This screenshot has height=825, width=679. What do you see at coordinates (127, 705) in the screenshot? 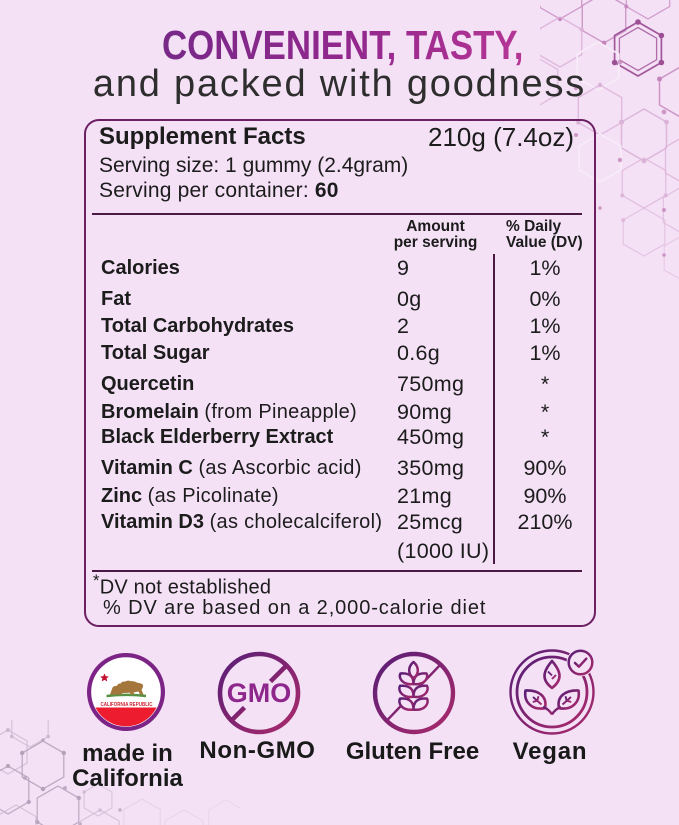
I see `svg-text: CALIFORNIA REPUBLIC` at bounding box center [127, 705].